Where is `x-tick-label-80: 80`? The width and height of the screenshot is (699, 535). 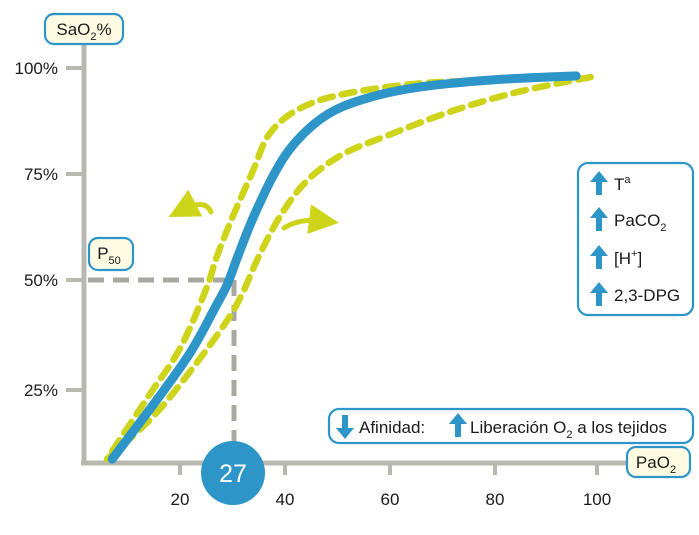 x-tick-label-80: 80 is located at coordinates (495, 499).